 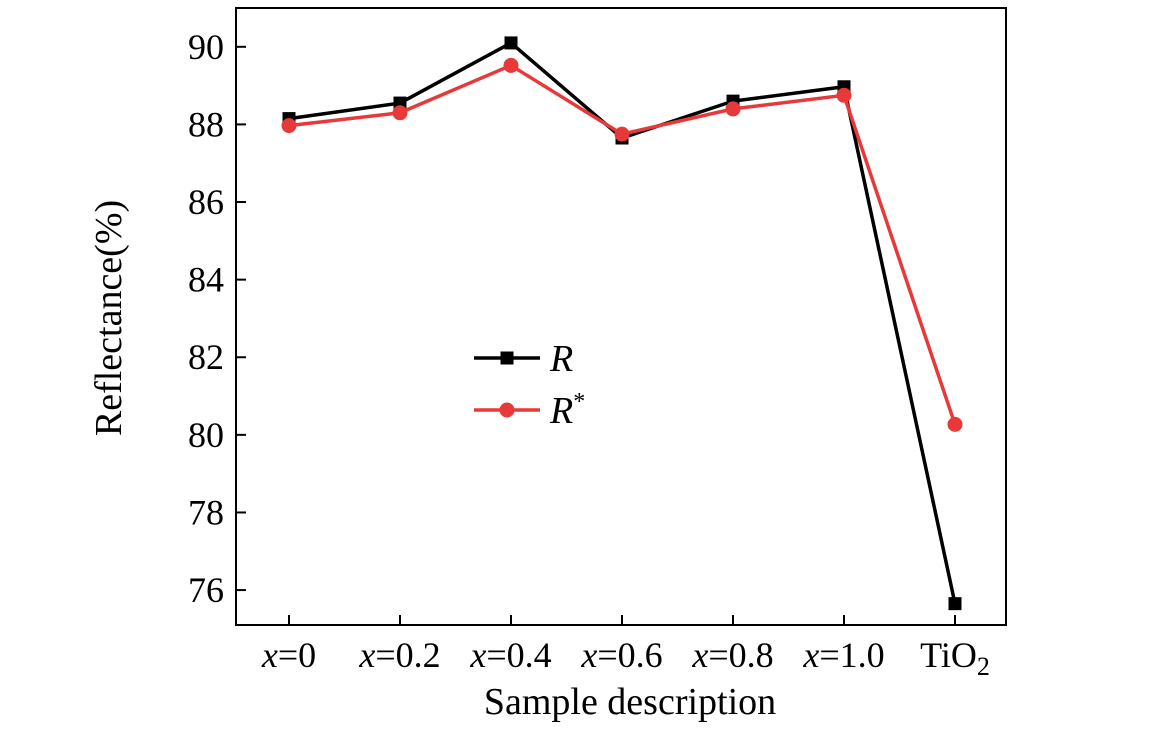 I want to click on y-tick-label: 76, so click(x=206, y=590).